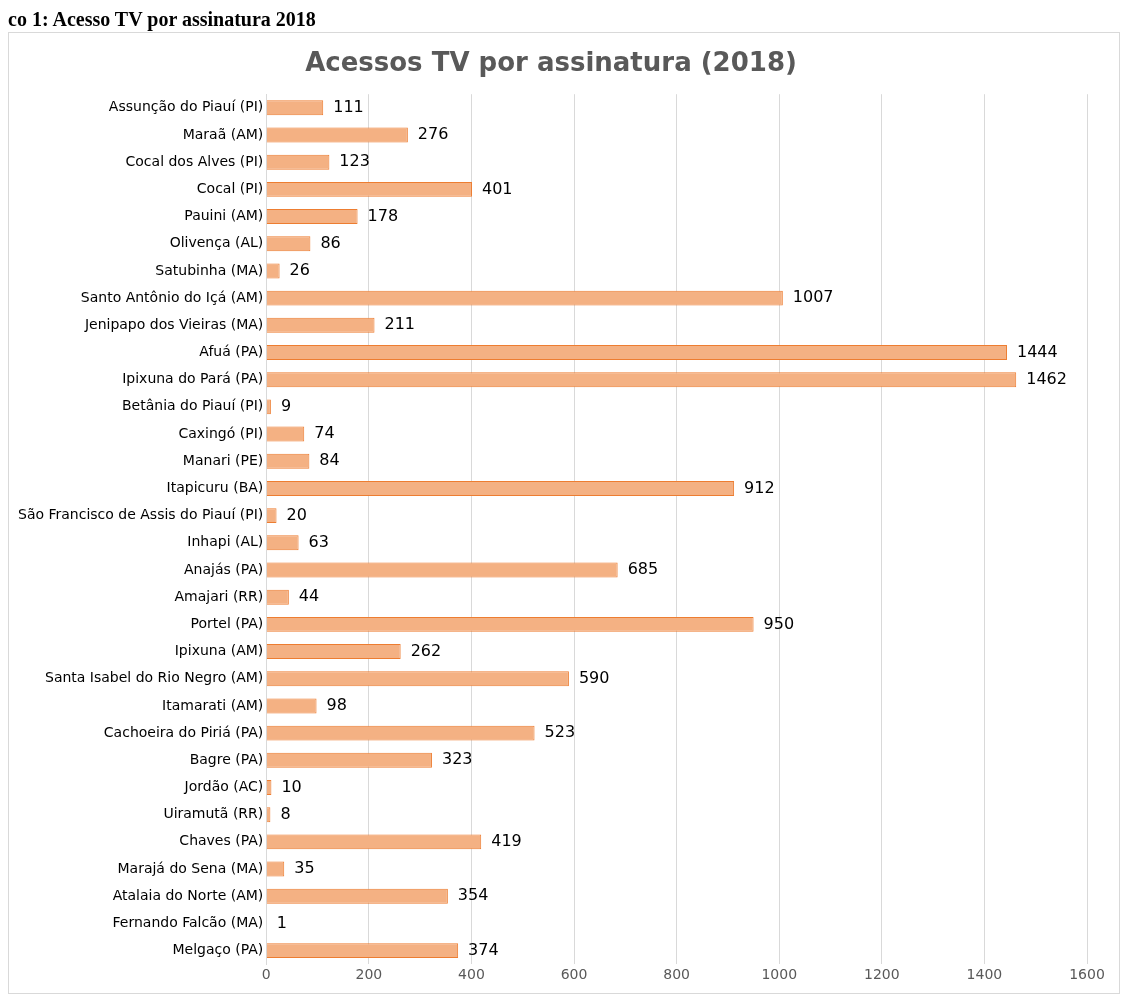 This screenshot has width=1128, height=1008. I want to click on y-tick-label: Olivença (AL), so click(216, 242).